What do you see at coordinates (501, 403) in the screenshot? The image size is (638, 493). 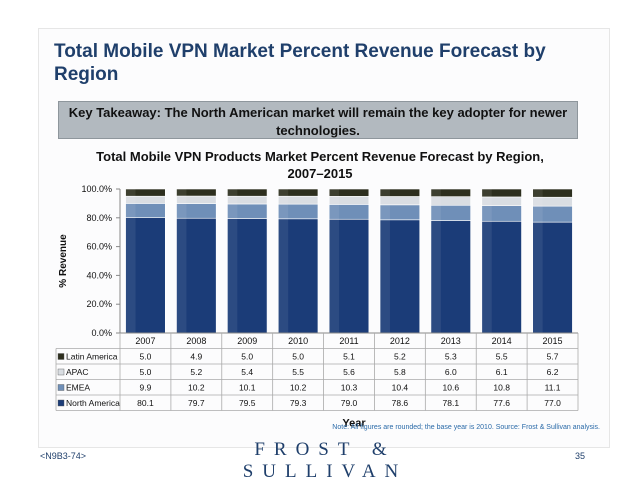 I see `table-cell-value: 77.6` at bounding box center [501, 403].